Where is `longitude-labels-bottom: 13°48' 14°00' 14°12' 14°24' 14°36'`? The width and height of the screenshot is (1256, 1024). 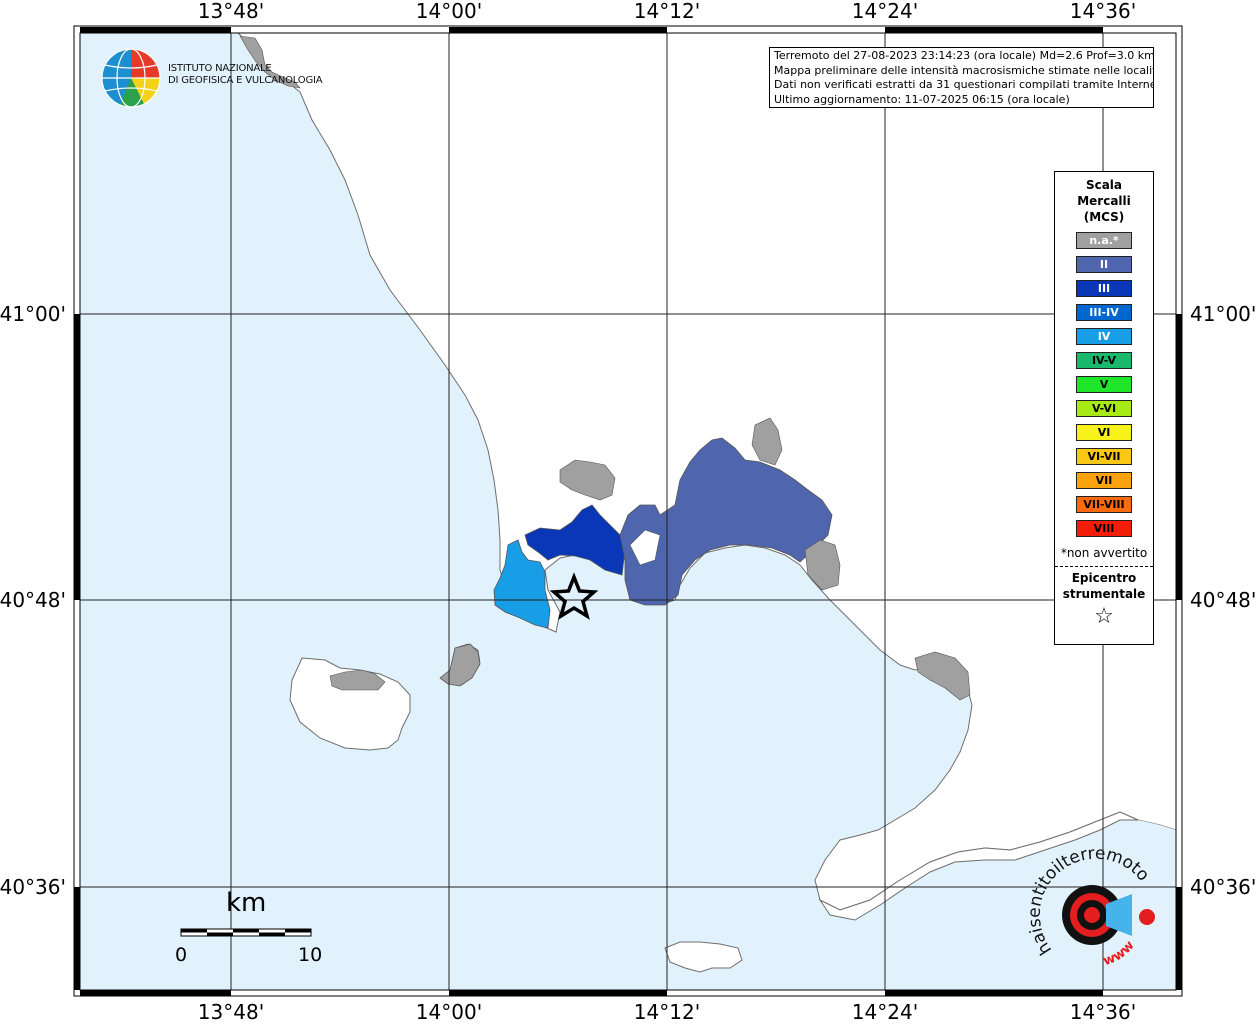 longitude-labels-bottom: 13°48' 14°00' 14°12' 14°24' 14°36' is located at coordinates (667, 1012).